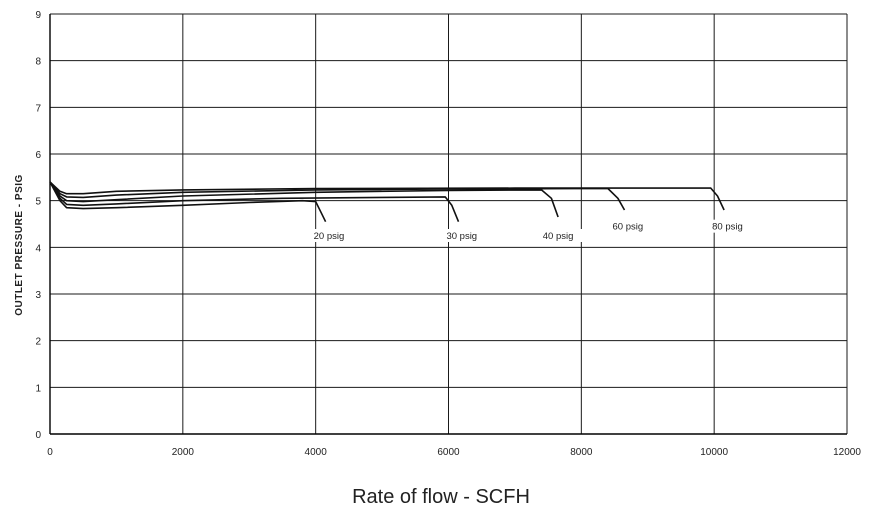 Image resolution: width=881 pixels, height=511 pixels. Describe the element at coordinates (38, 342) in the screenshot. I see `y-tick-label: 2` at that location.